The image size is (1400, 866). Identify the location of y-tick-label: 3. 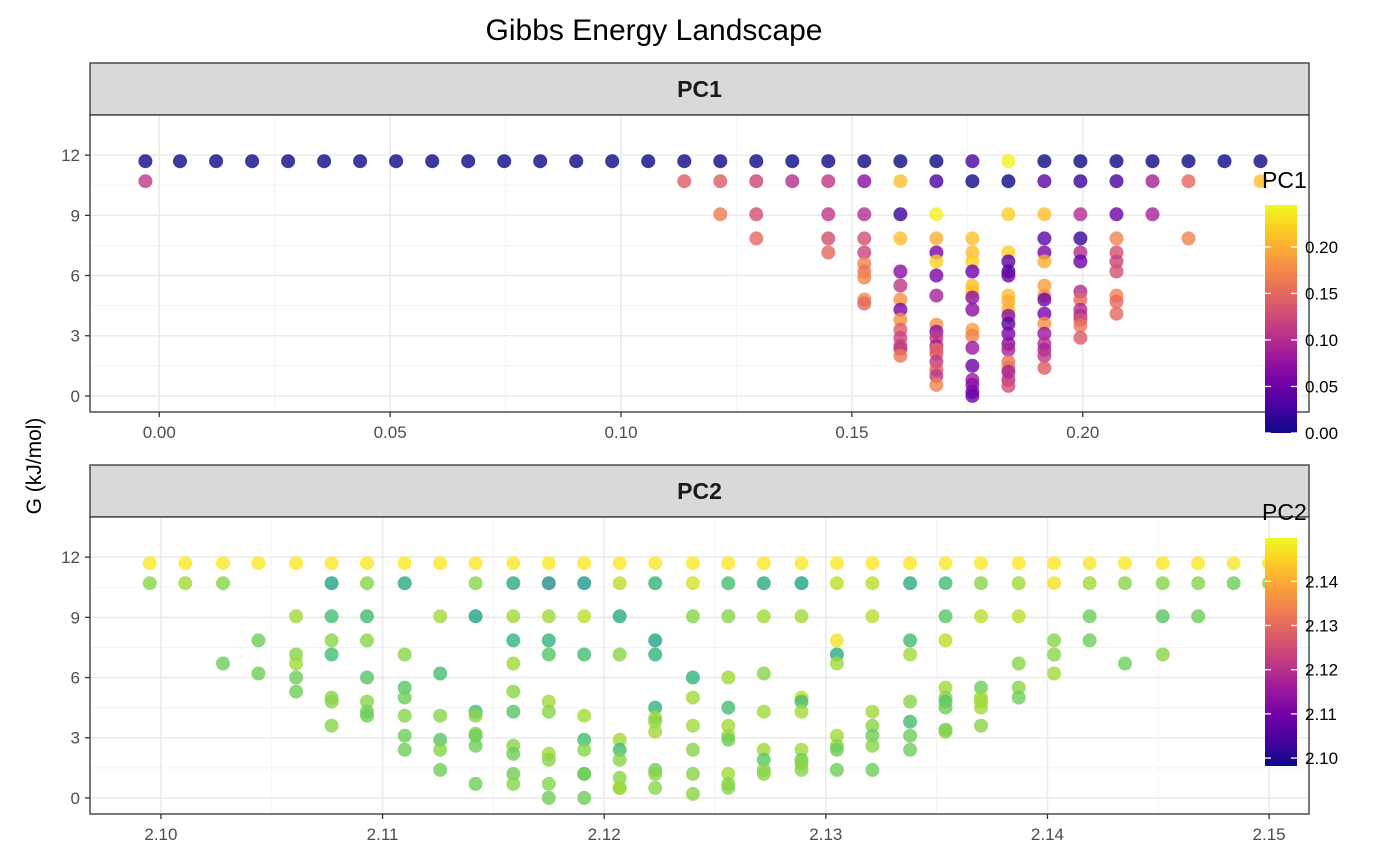
(75, 336).